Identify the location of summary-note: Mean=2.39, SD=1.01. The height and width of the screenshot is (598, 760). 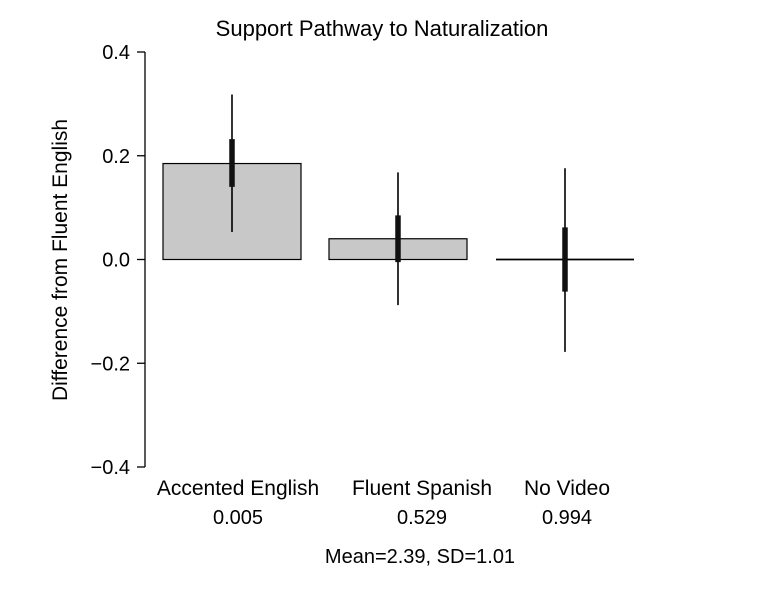
(420, 557).